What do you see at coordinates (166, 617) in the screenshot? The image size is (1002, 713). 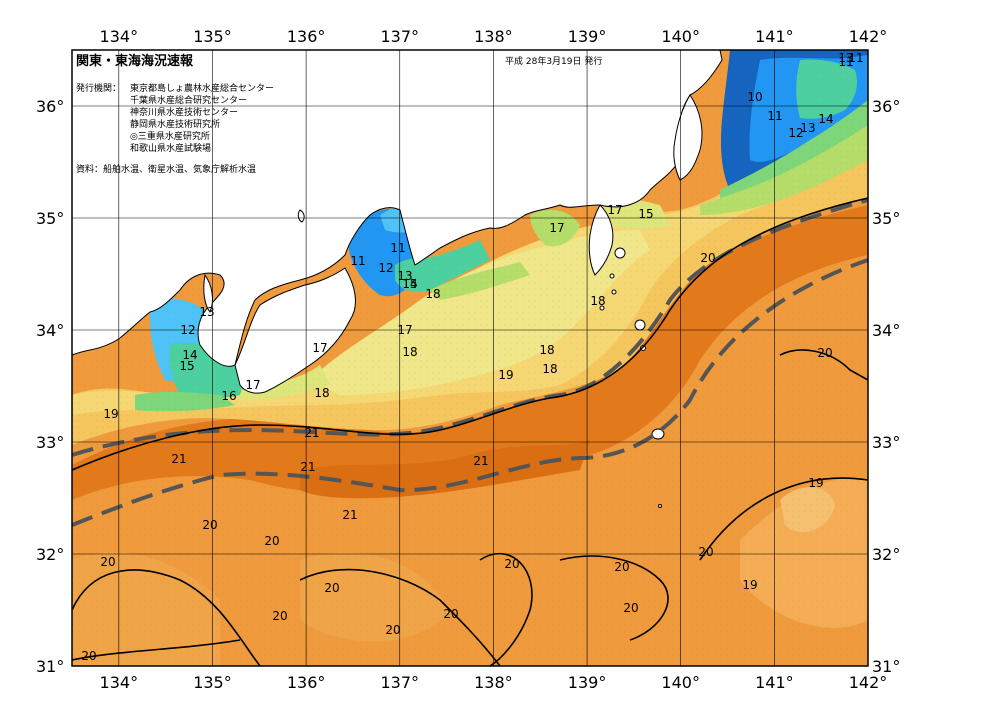 I see `contour-20-sw` at bounding box center [166, 617].